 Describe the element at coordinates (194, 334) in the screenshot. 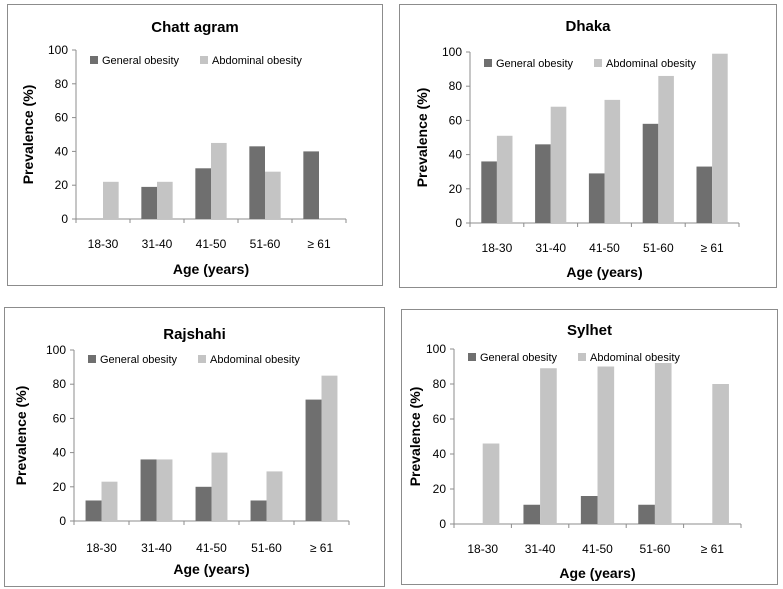

I see `chart-title: Rajshahi` at that location.